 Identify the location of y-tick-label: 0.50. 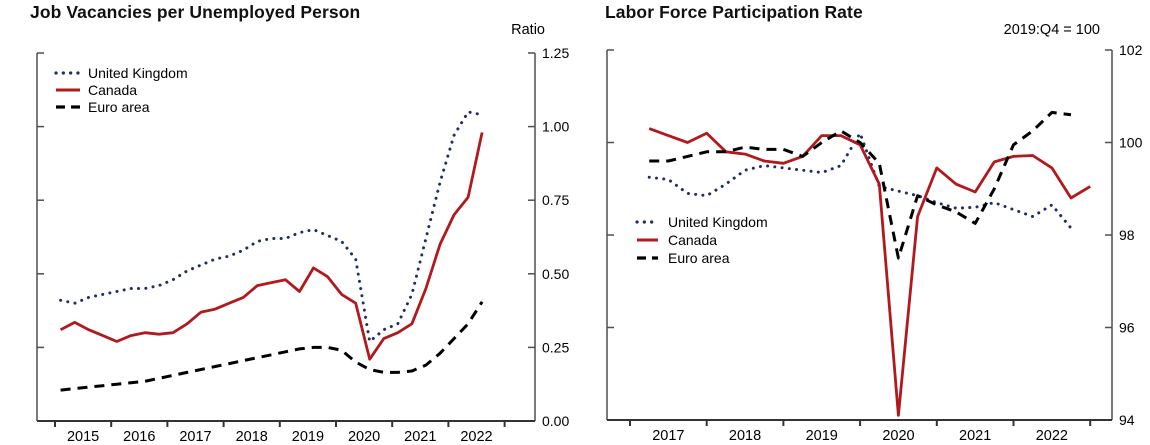
(555, 274).